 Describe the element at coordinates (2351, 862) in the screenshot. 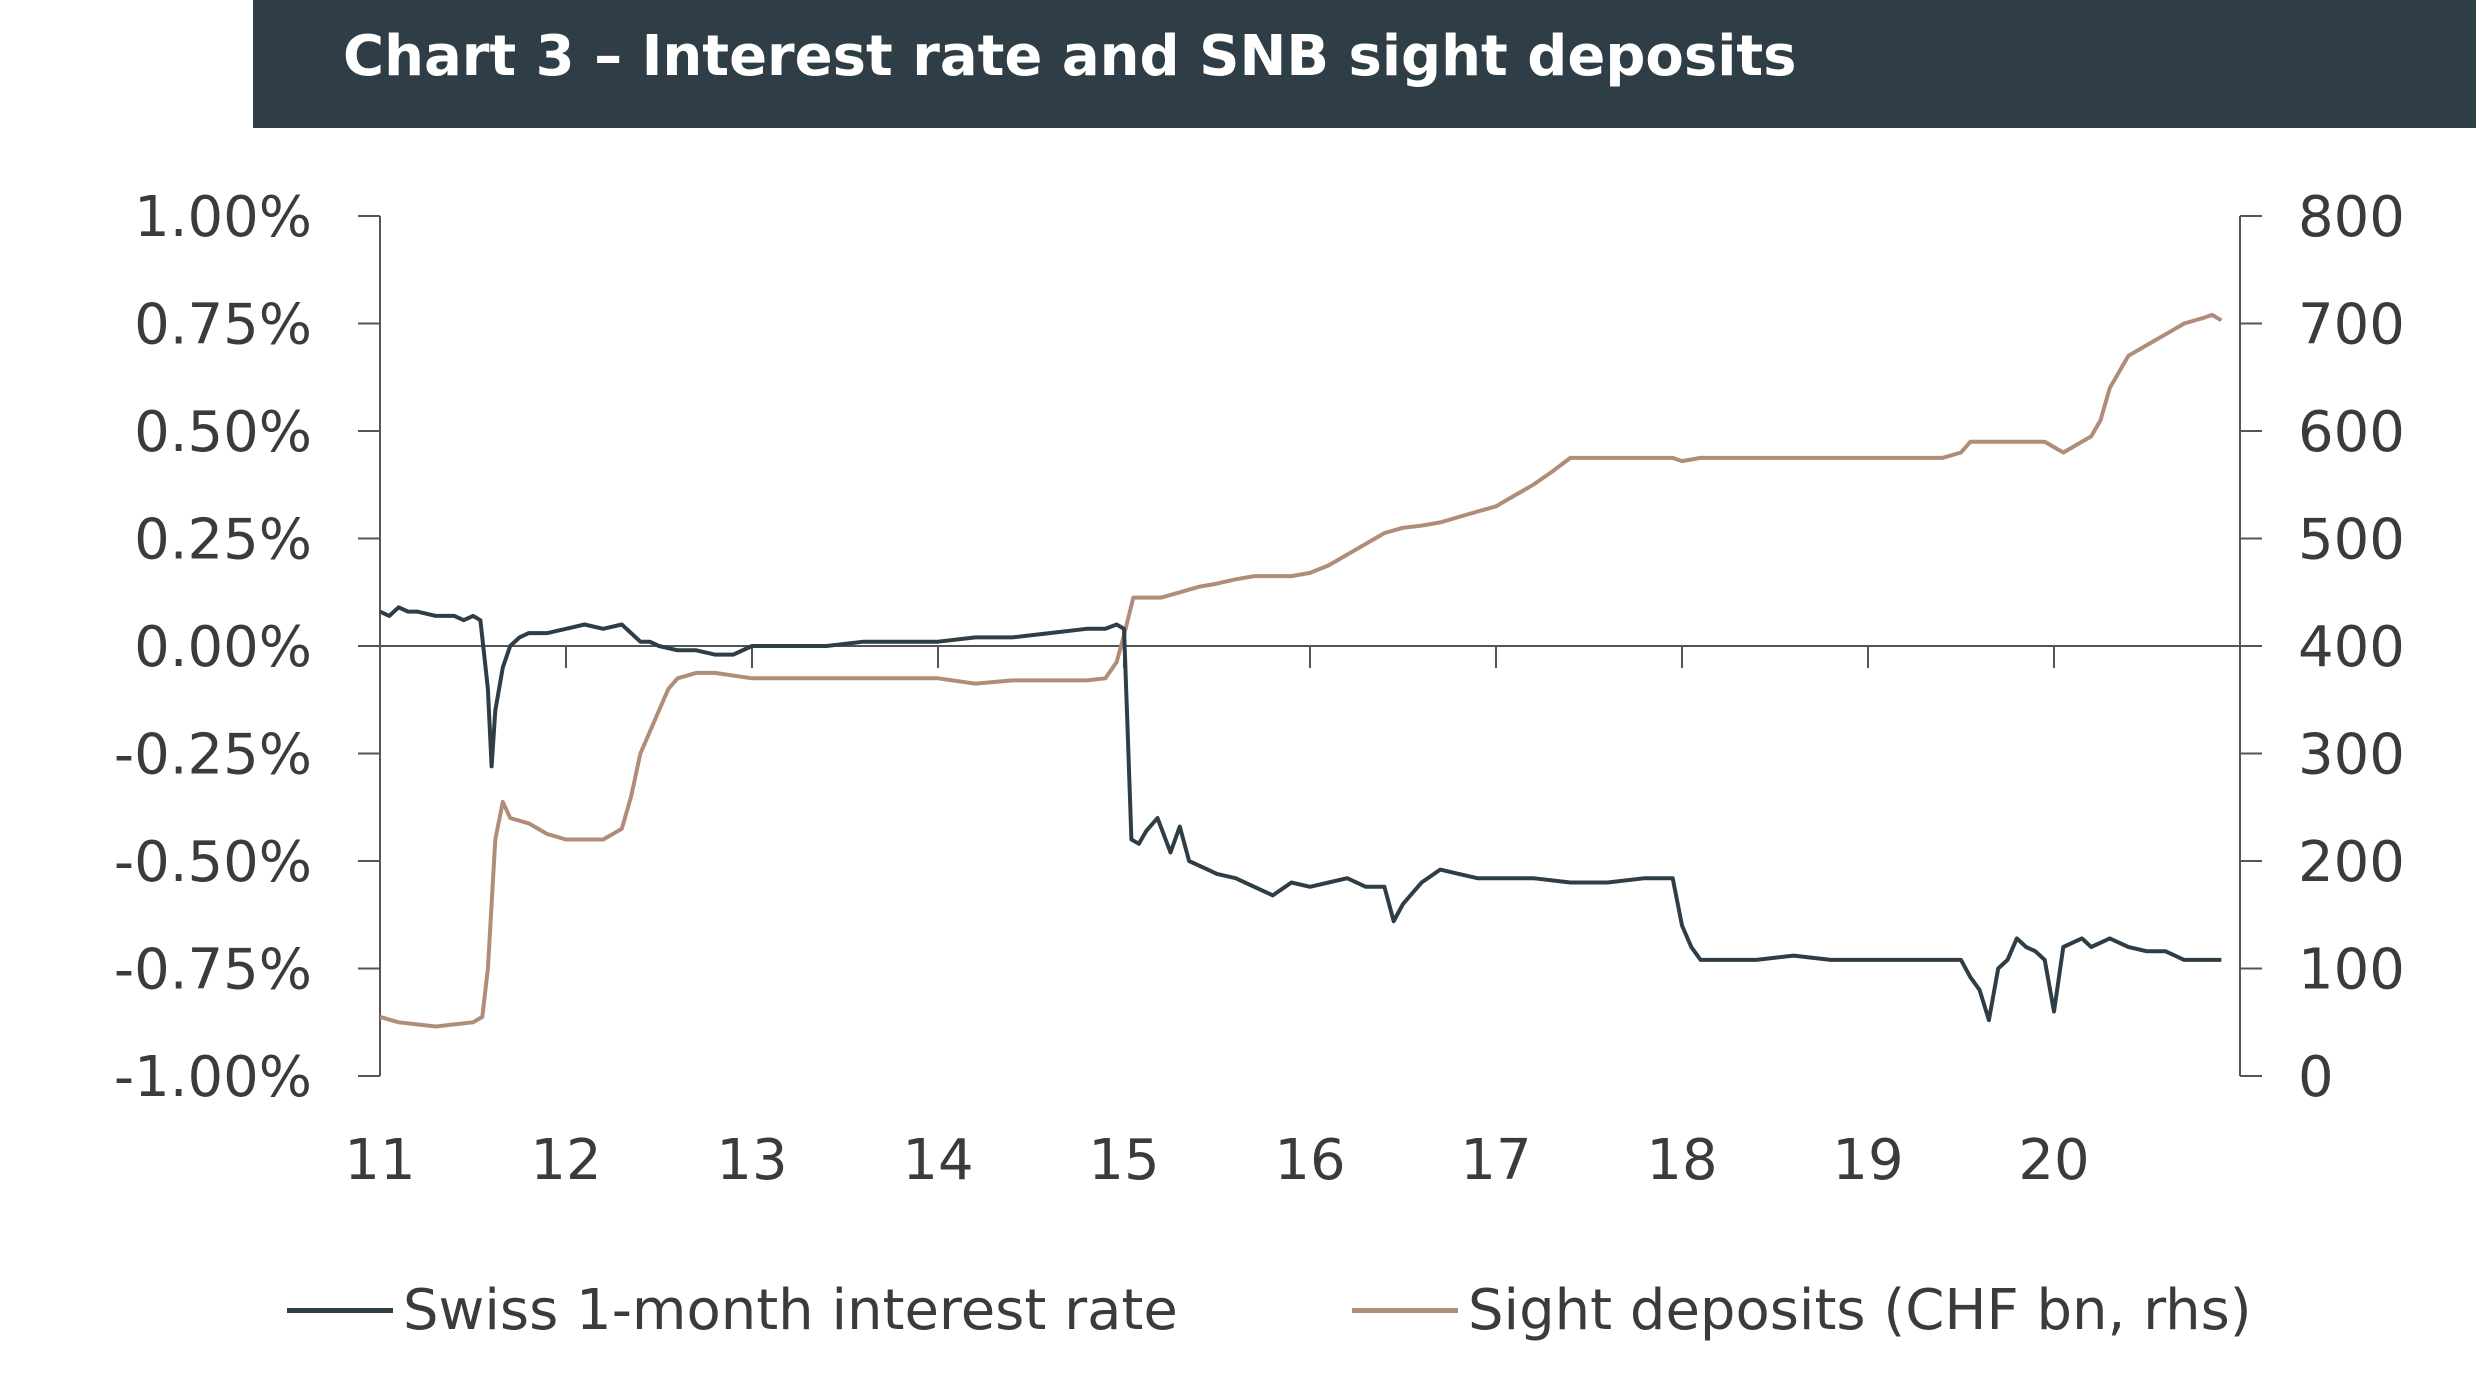

I see `right-tick-label: 200` at that location.